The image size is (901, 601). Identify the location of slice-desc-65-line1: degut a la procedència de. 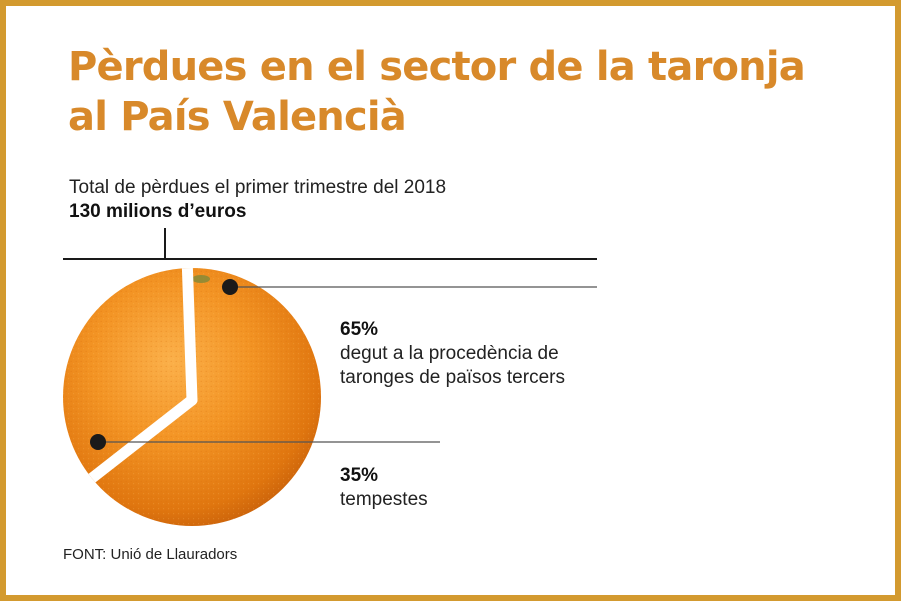
(449, 353).